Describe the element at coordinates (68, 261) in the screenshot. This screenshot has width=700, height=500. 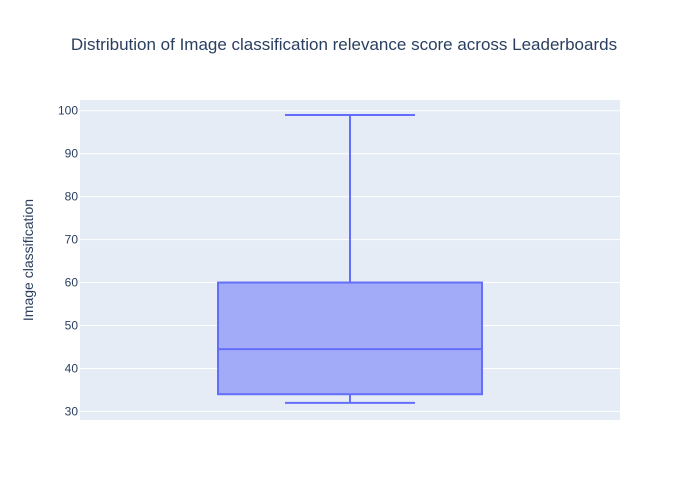
I see `y-axis-ticks: 30 40 50 60 70 80 90 100` at that location.